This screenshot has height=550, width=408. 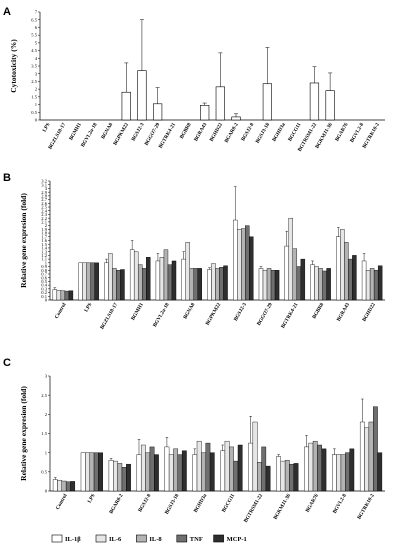 What do you see at coordinates (34, 112) in the screenshot?
I see `a-y-tick-label: 0.5` at bounding box center [34, 112].